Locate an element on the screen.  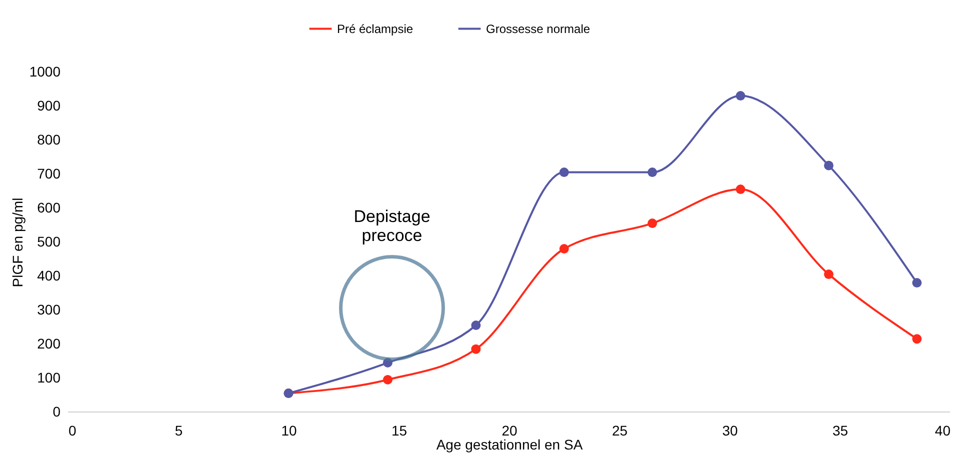
x-tick-label: 10 is located at coordinates (289, 430).